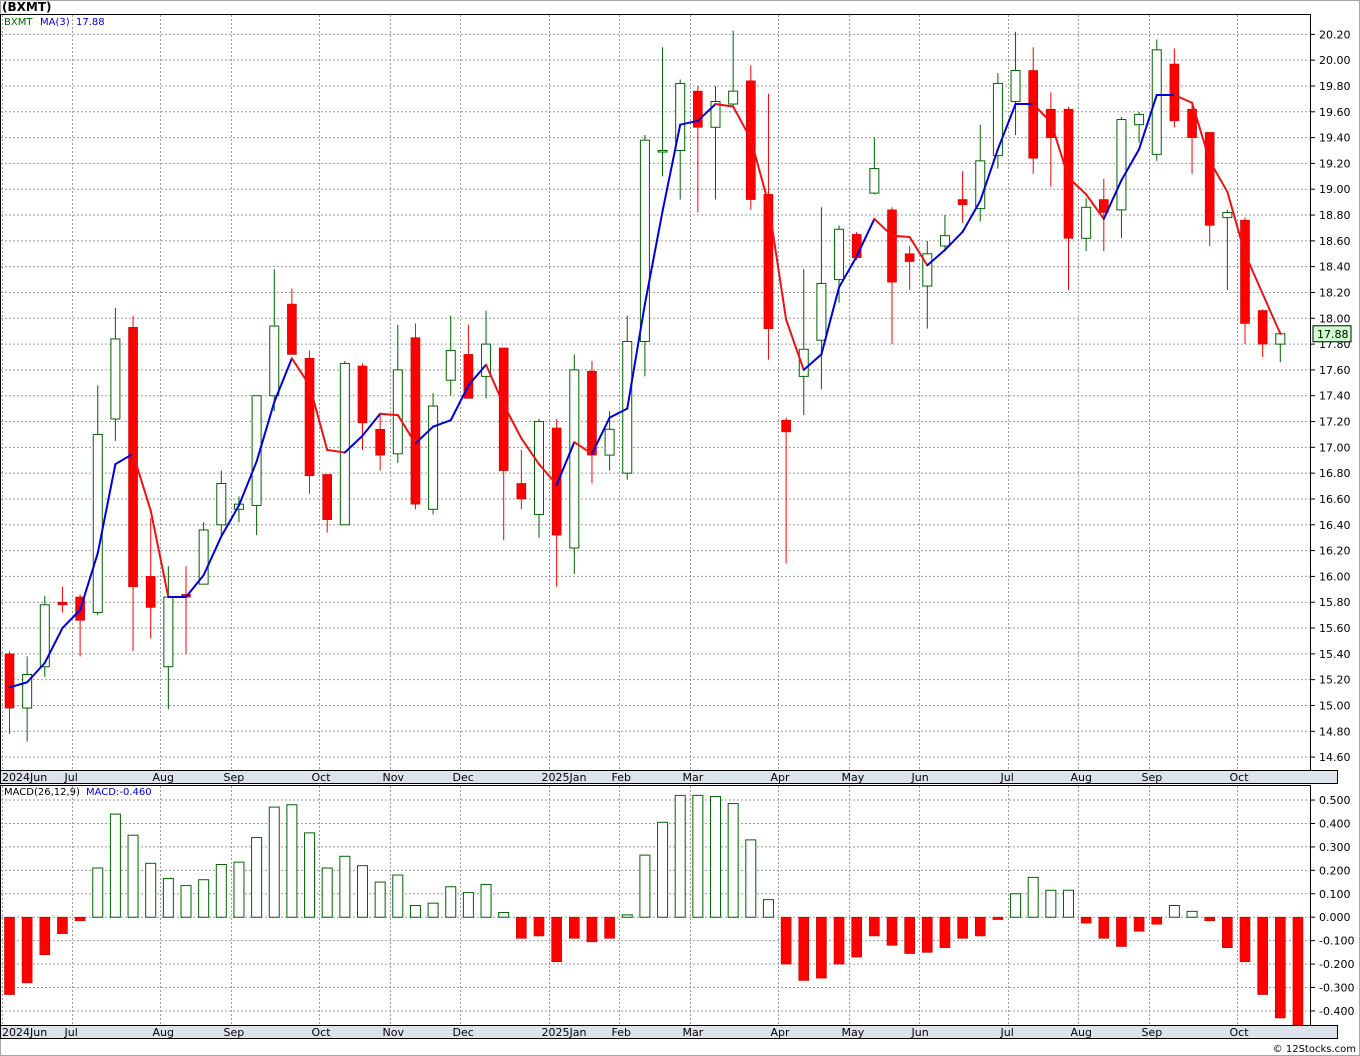 The image size is (1360, 1056). I want to click on x-axis-label: Sep, so click(1152, 1032).